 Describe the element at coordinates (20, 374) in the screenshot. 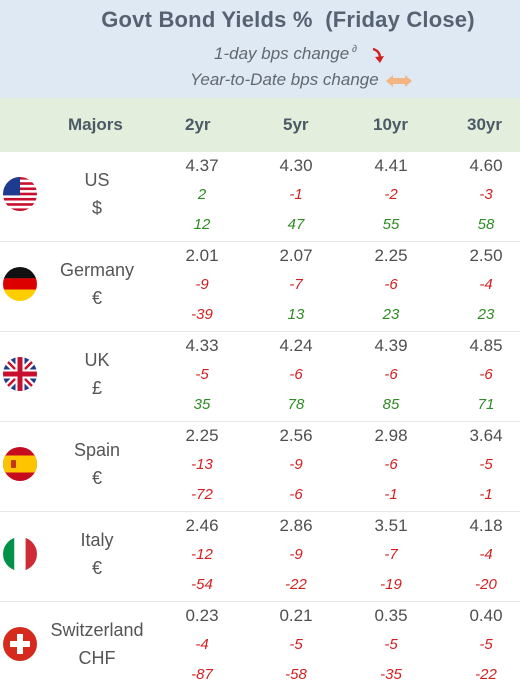

I see `uk-flag-icon` at that location.